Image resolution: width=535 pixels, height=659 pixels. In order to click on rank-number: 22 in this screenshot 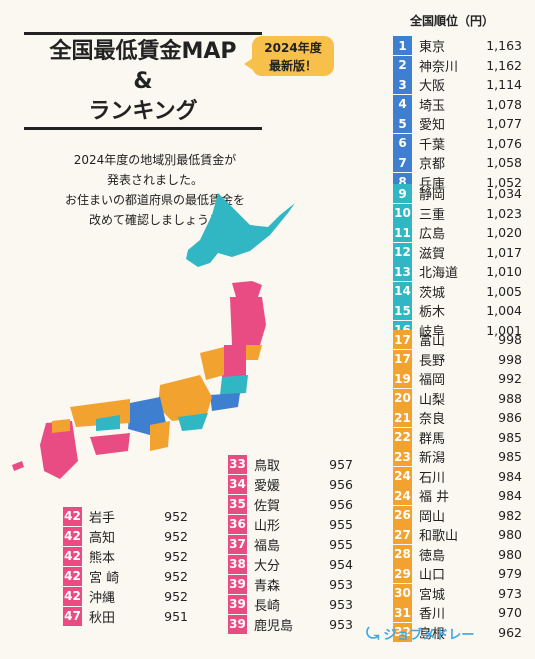, I will do `click(402, 437)`.